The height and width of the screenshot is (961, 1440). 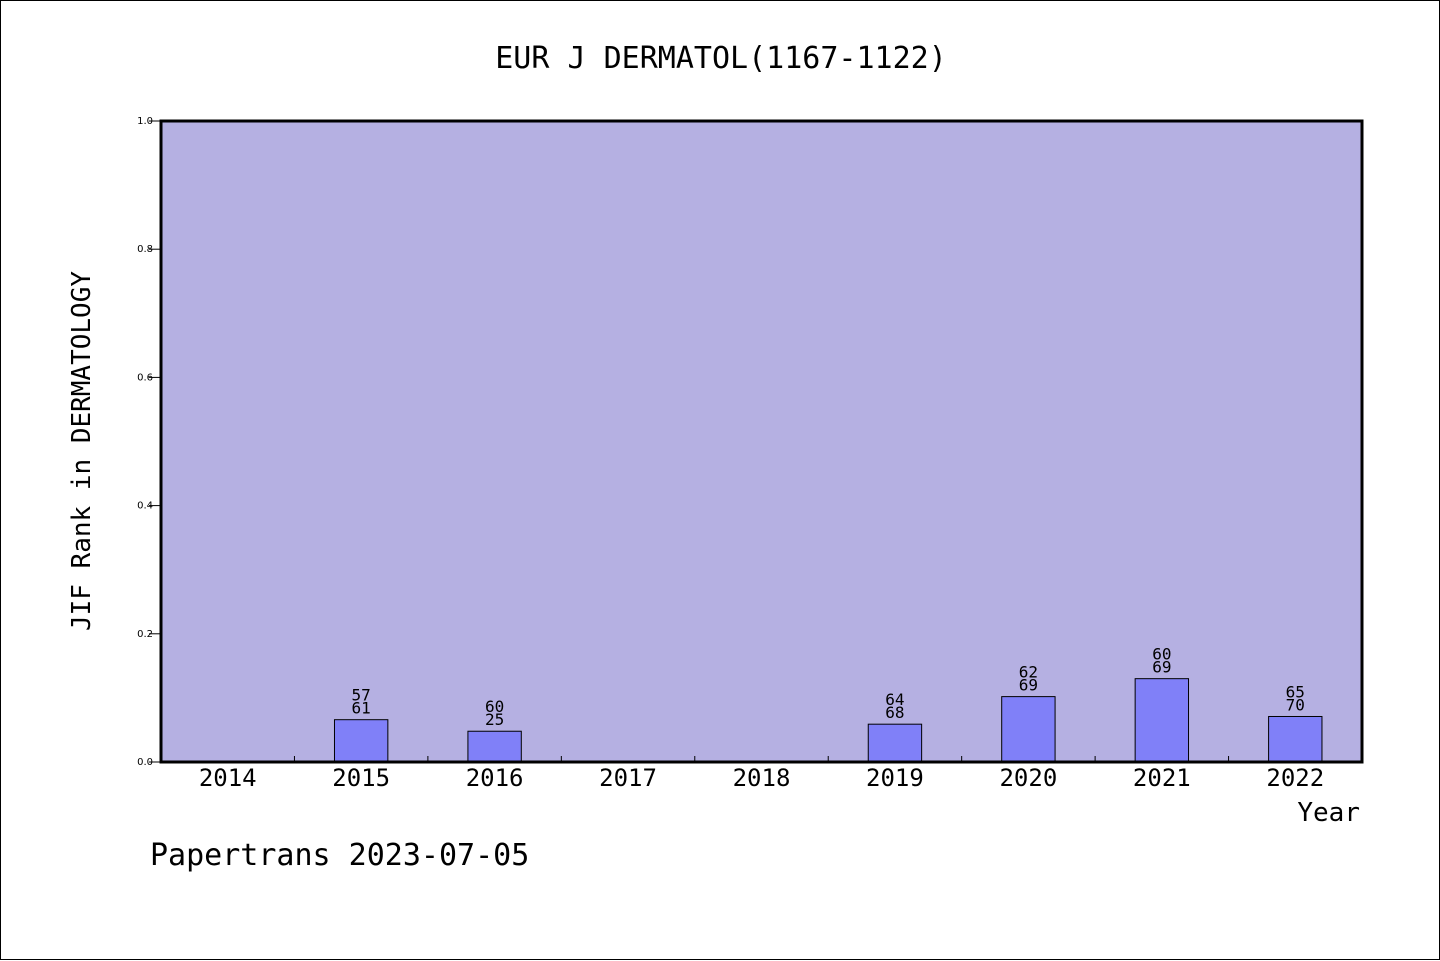 I want to click on bar-label: 68, so click(x=894, y=712).